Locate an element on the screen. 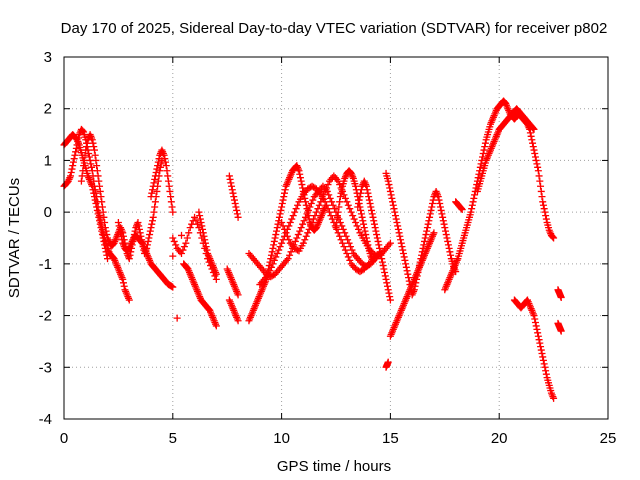  series-arc-i is located at coordinates (232, 282).